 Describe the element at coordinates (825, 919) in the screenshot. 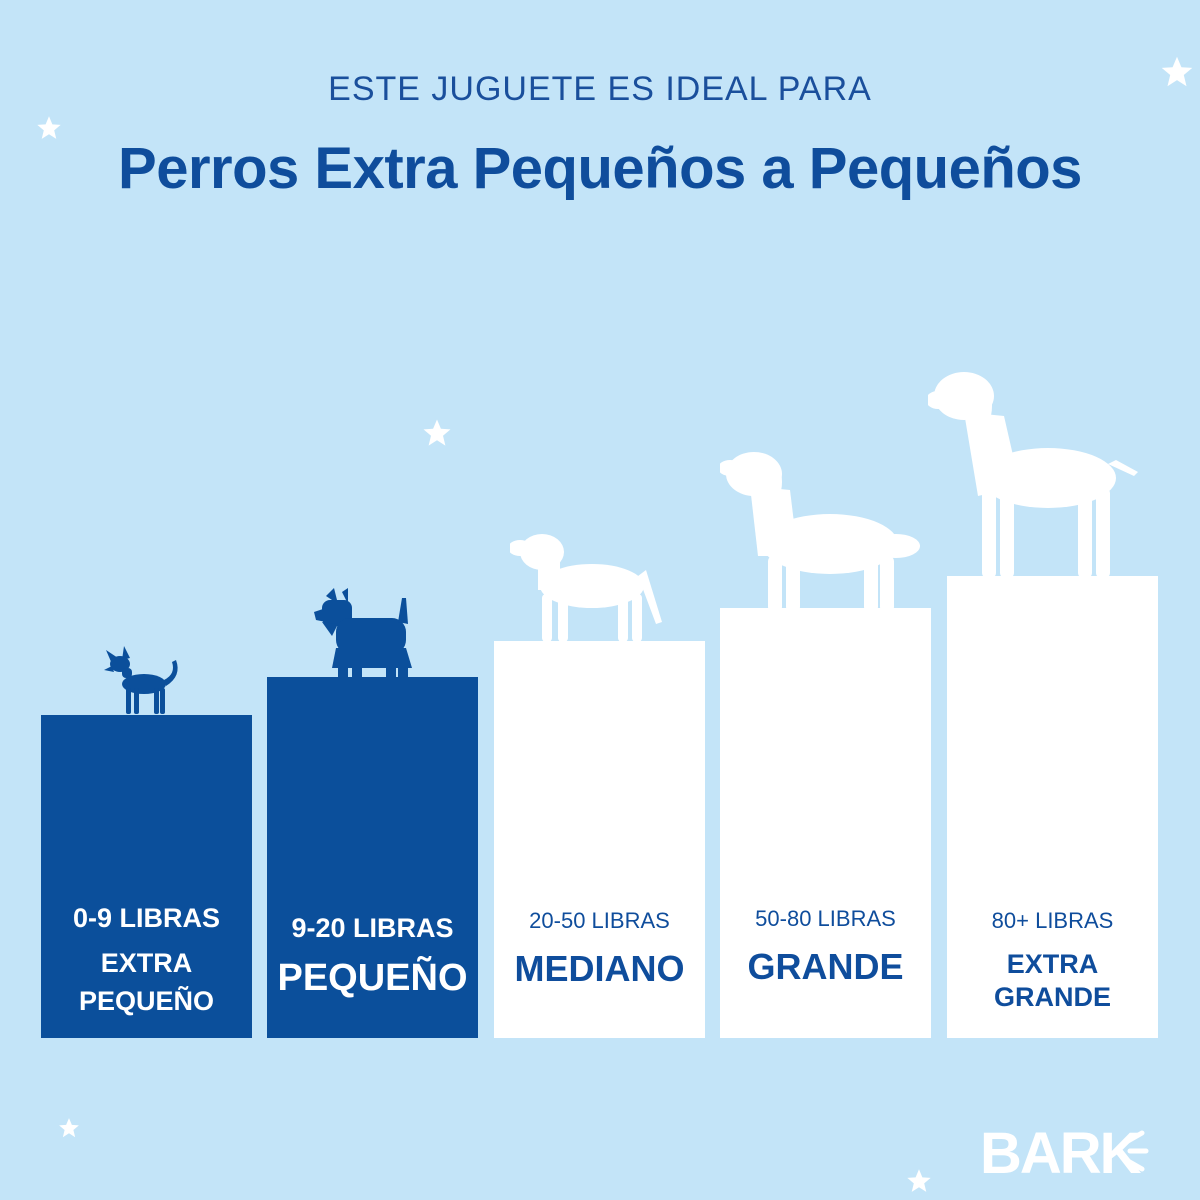

I see `weight-label: 50-80 LIBRAS` at that location.